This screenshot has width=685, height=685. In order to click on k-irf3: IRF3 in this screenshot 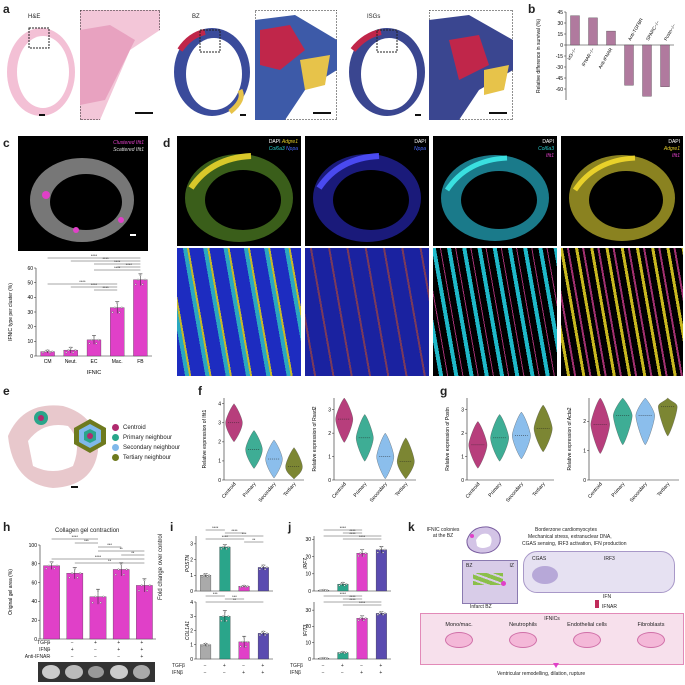, I will do `click(609, 559)`.